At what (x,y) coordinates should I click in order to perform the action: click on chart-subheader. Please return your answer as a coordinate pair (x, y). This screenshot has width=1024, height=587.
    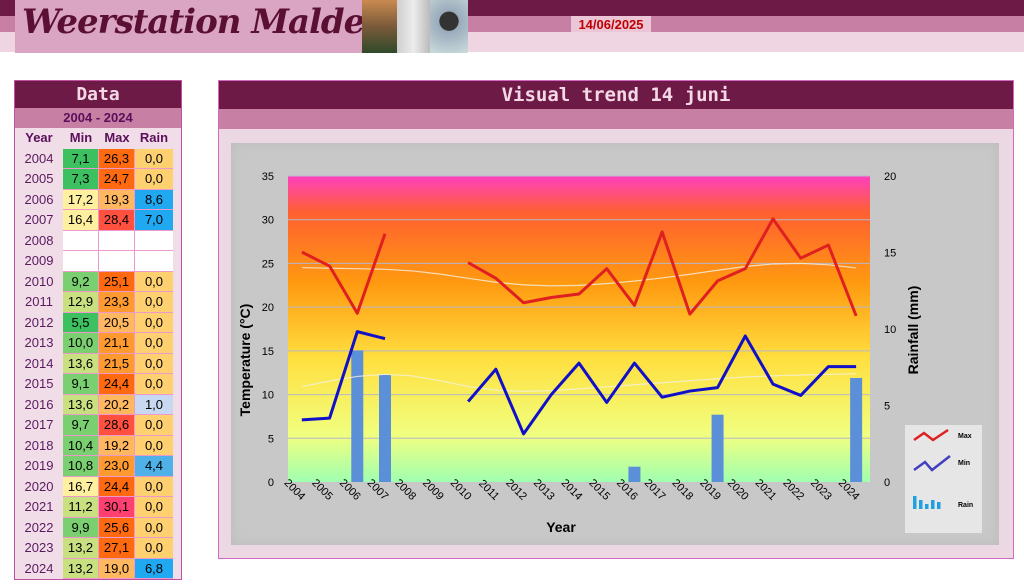
    Looking at the image, I should click on (616, 119).